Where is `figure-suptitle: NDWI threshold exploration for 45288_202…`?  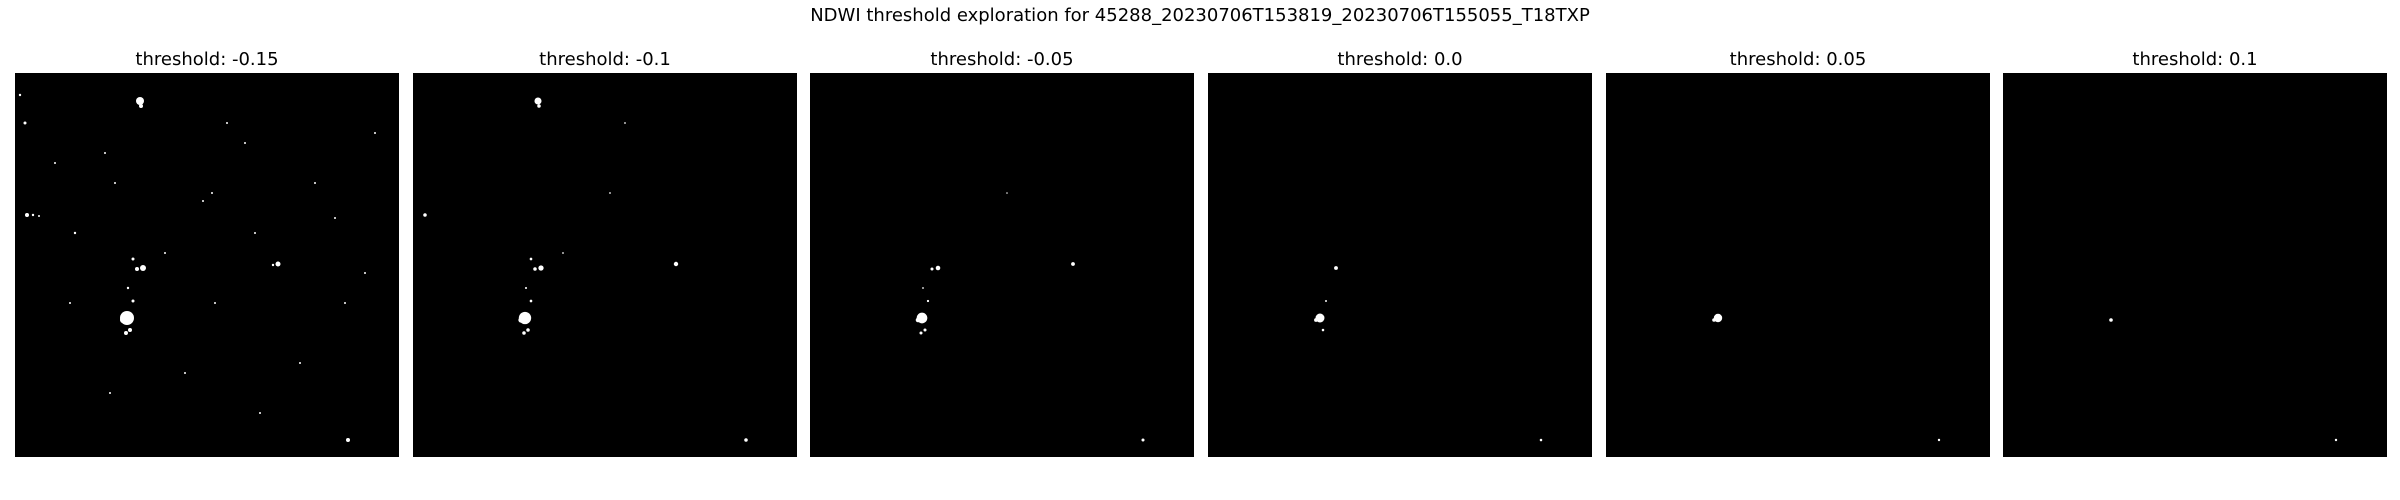 figure-suptitle: NDWI threshold exploration for 45288_202… is located at coordinates (1200, 15).